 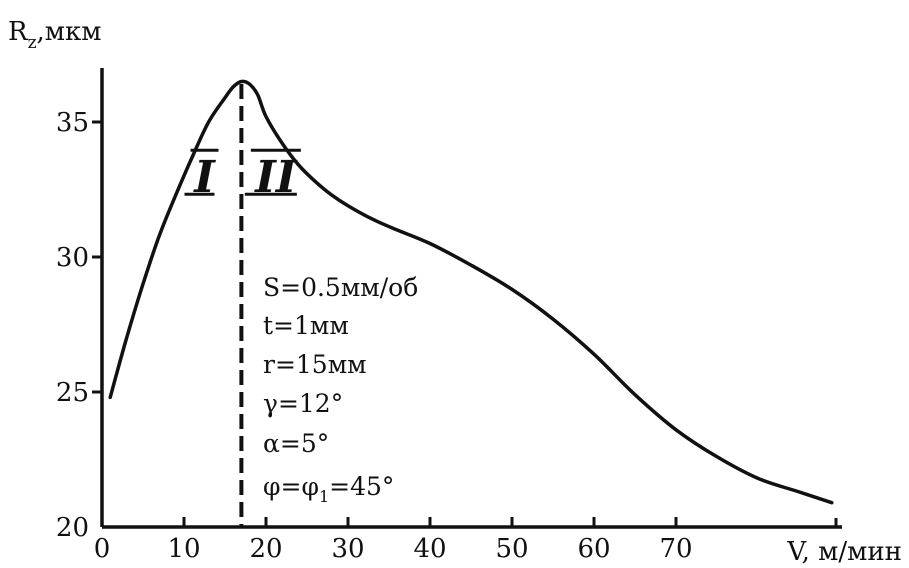 What do you see at coordinates (102, 549) in the screenshot?
I see `x-tick-label: 0` at bounding box center [102, 549].